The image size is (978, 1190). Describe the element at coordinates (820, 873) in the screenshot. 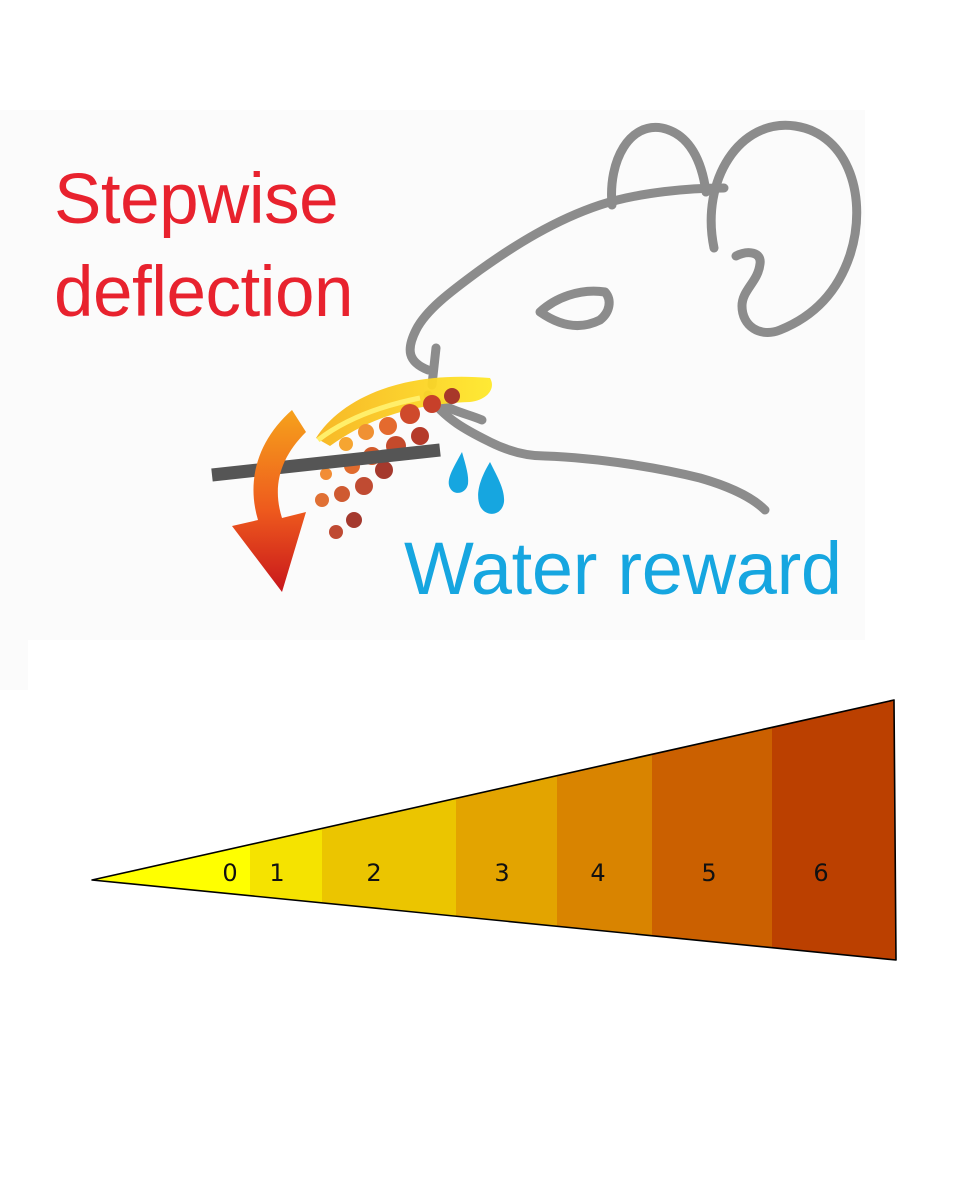

I see `scale-step-label-6: 6` at that location.